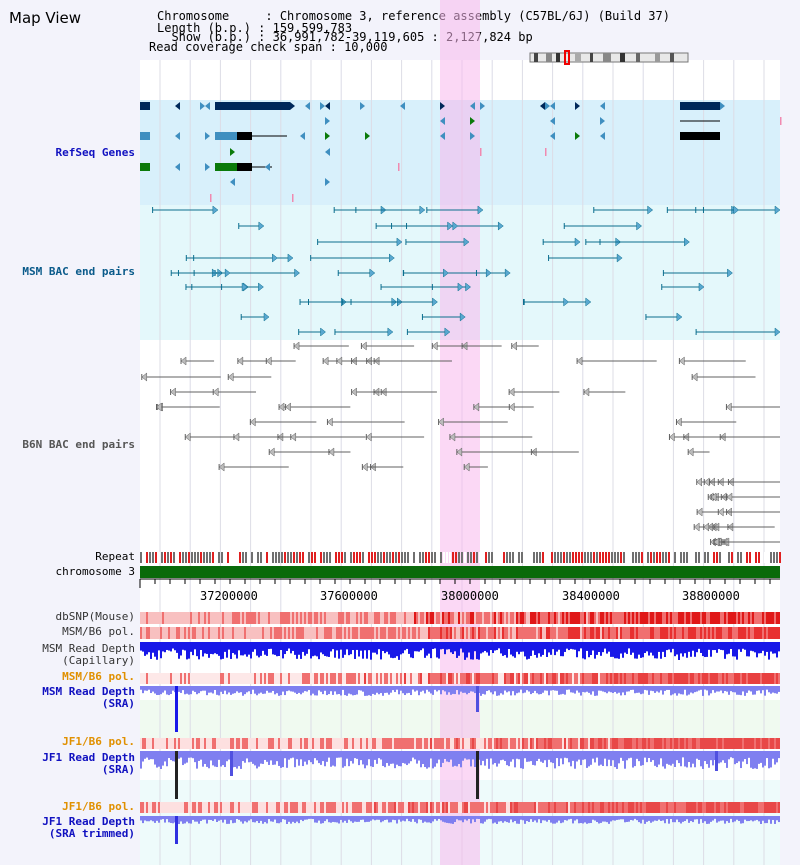  What do you see at coordinates (268, 47) in the screenshot?
I see `coverage-span-line: Read coverage check span : 10,000` at bounding box center [268, 47].